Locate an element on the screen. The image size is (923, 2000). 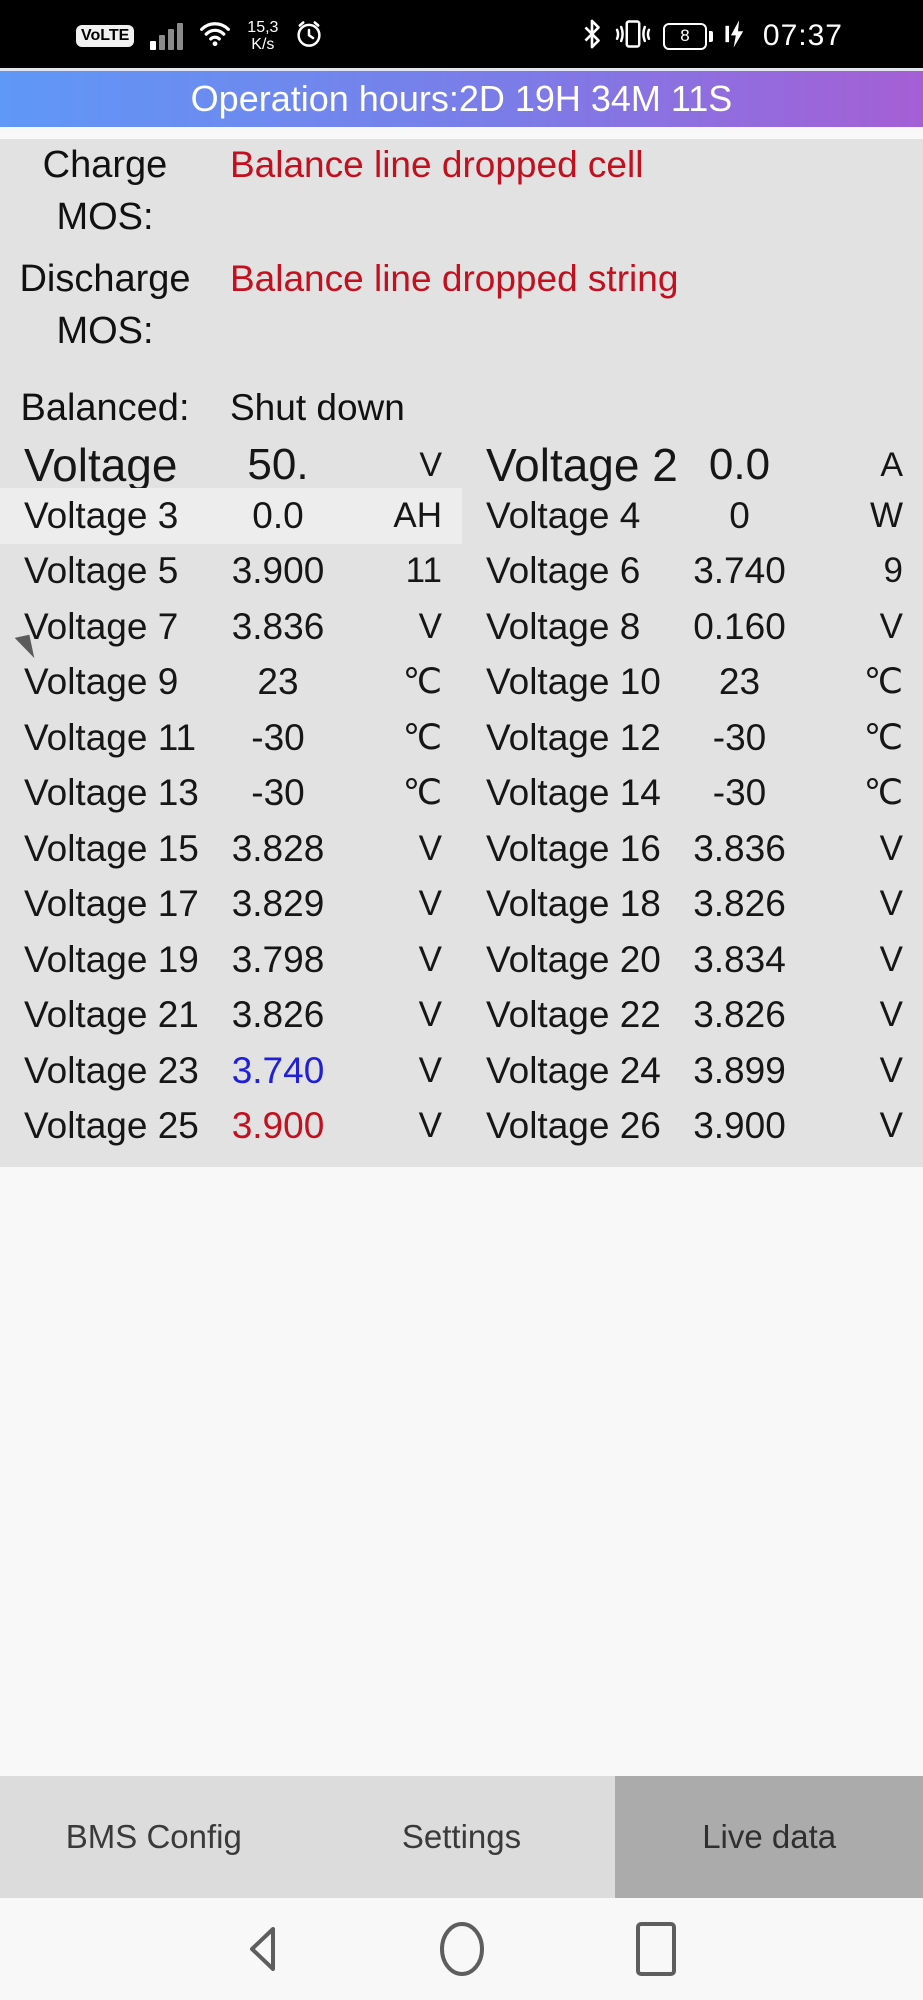
network-speed: 15,3 K/s is located at coordinates (262, 36).